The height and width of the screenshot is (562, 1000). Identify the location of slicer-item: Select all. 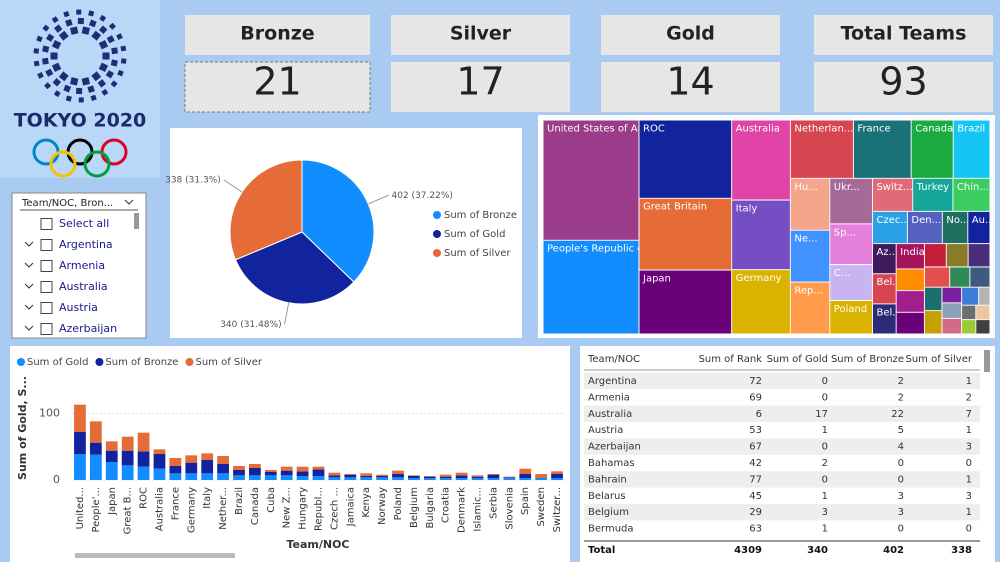
(84, 223).